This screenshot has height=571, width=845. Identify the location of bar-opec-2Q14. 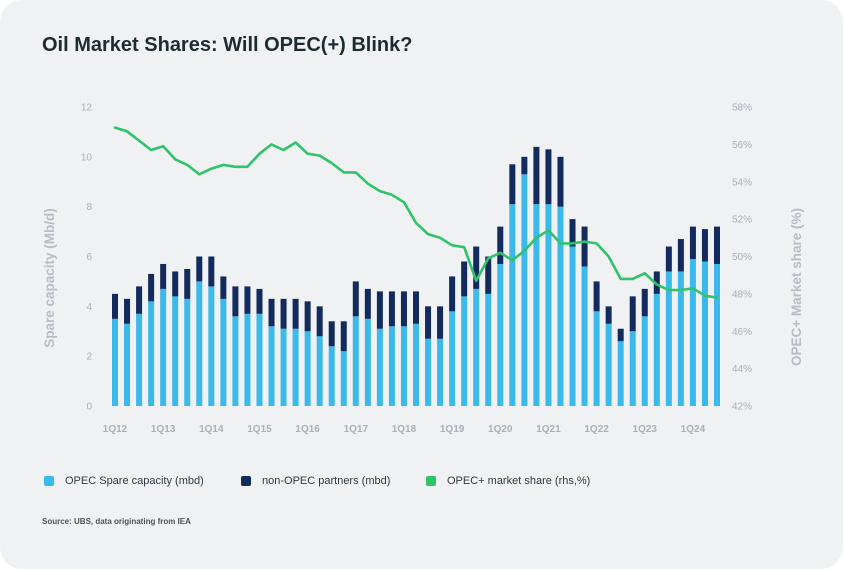
(223, 352).